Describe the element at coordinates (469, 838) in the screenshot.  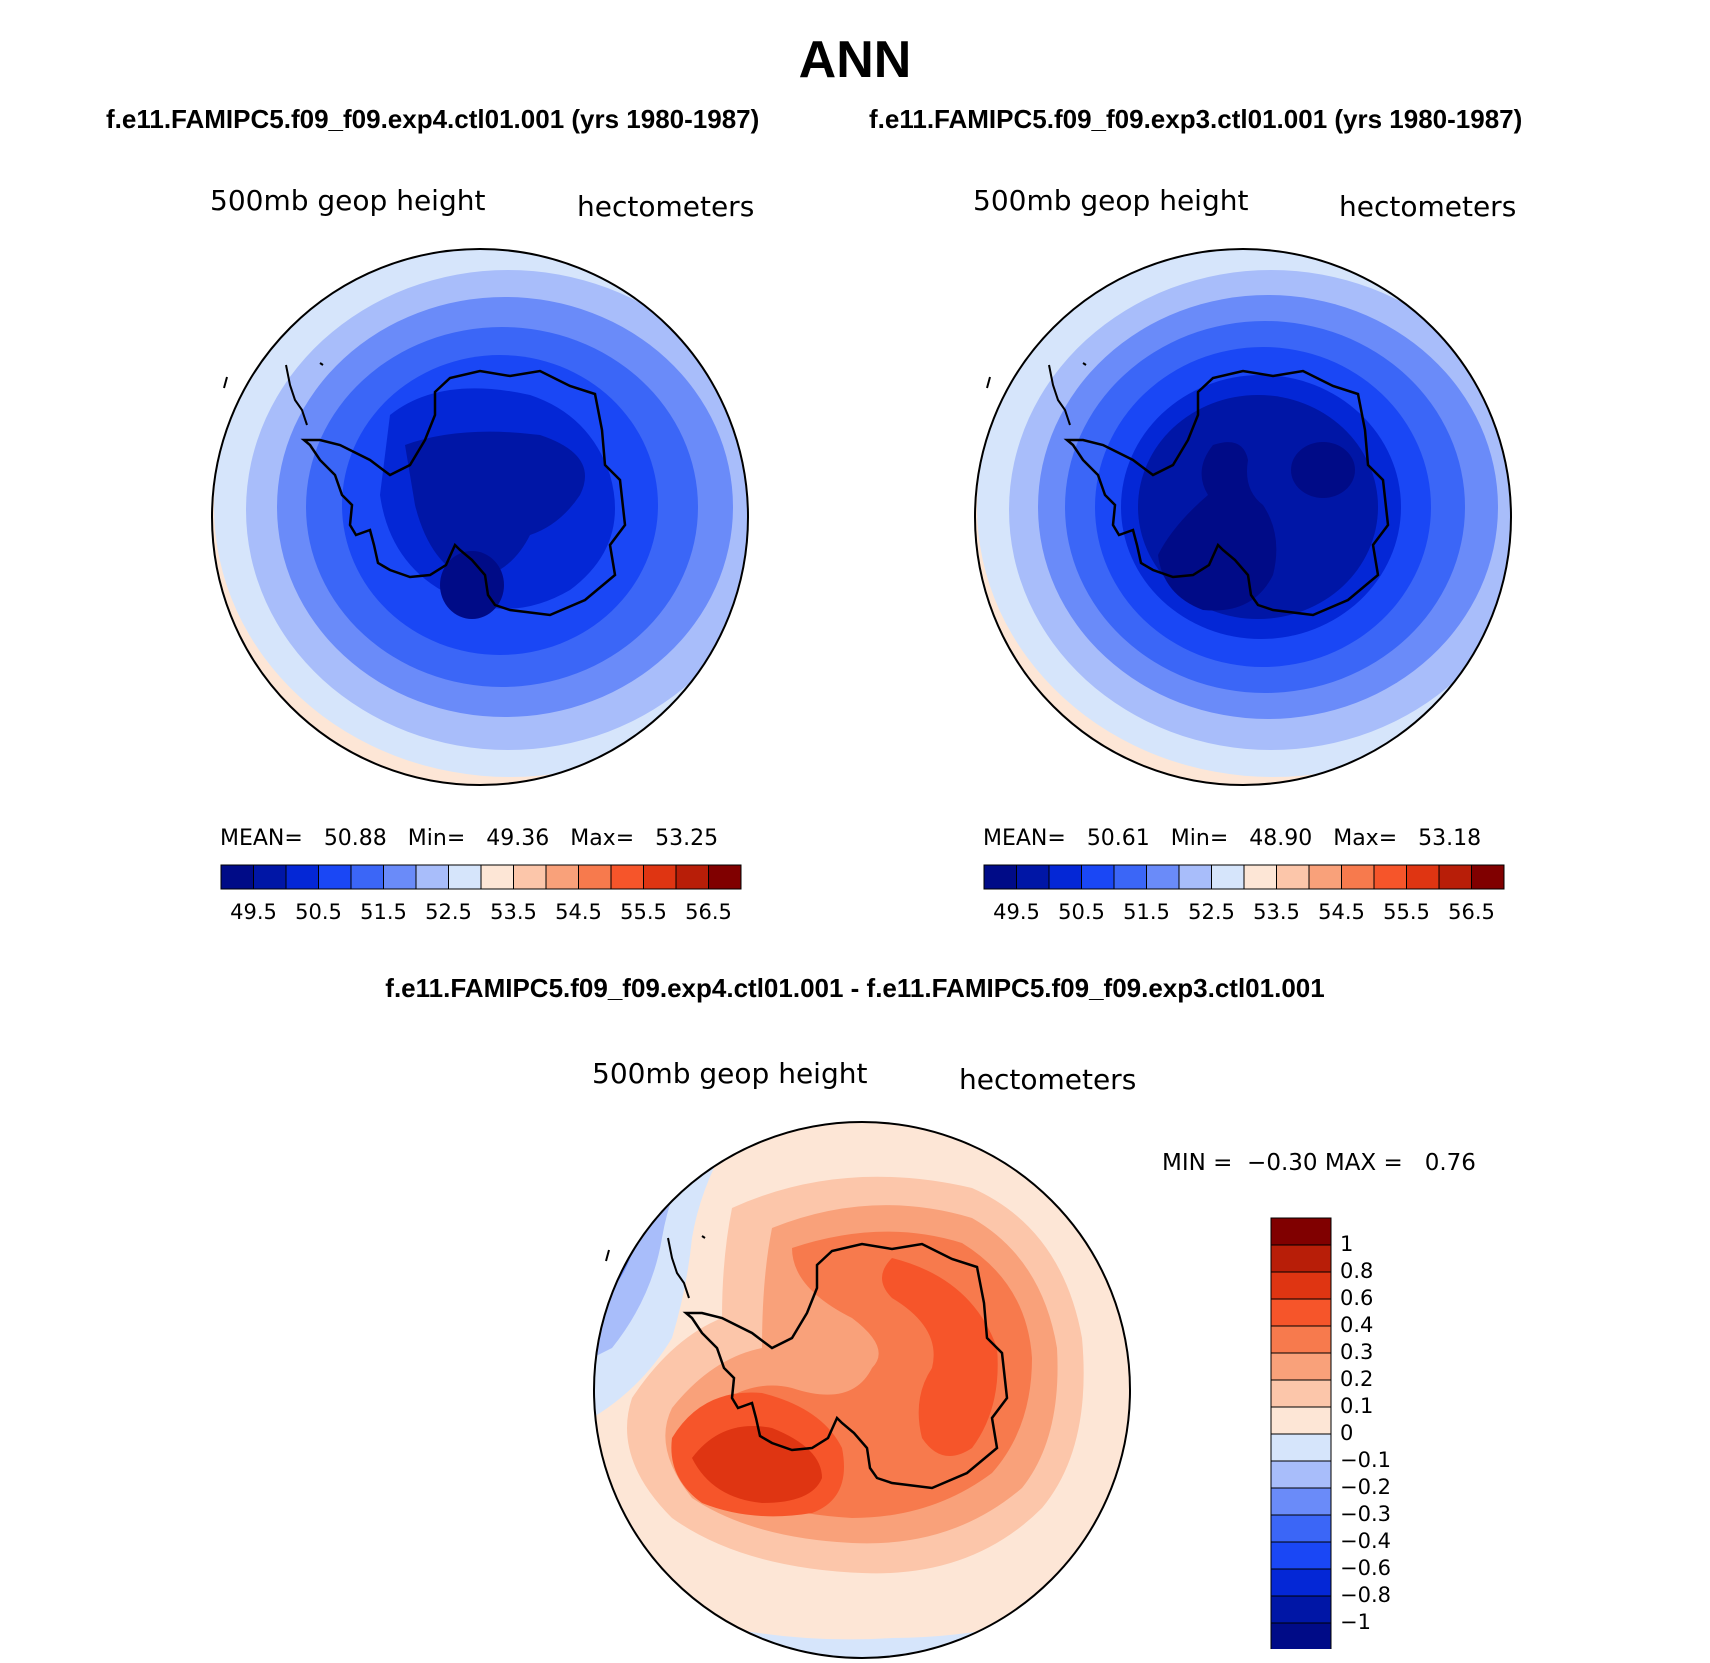
I see `panel1-stats: MEAN= 50.88 Min= 49.36 Max= 53.25` at that location.